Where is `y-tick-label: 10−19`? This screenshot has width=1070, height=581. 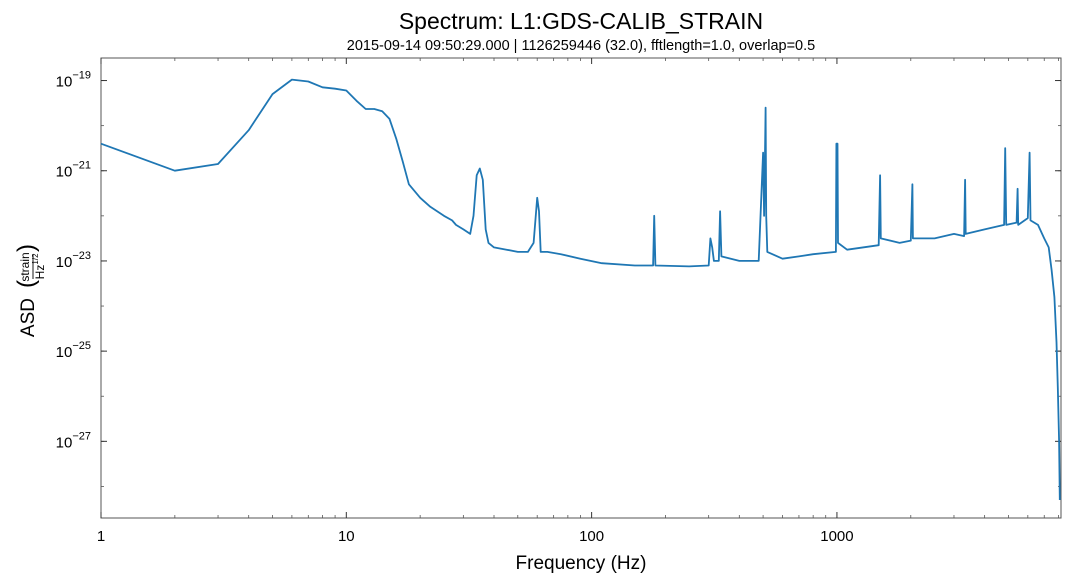 y-tick-label: 10−19 is located at coordinates (73, 80).